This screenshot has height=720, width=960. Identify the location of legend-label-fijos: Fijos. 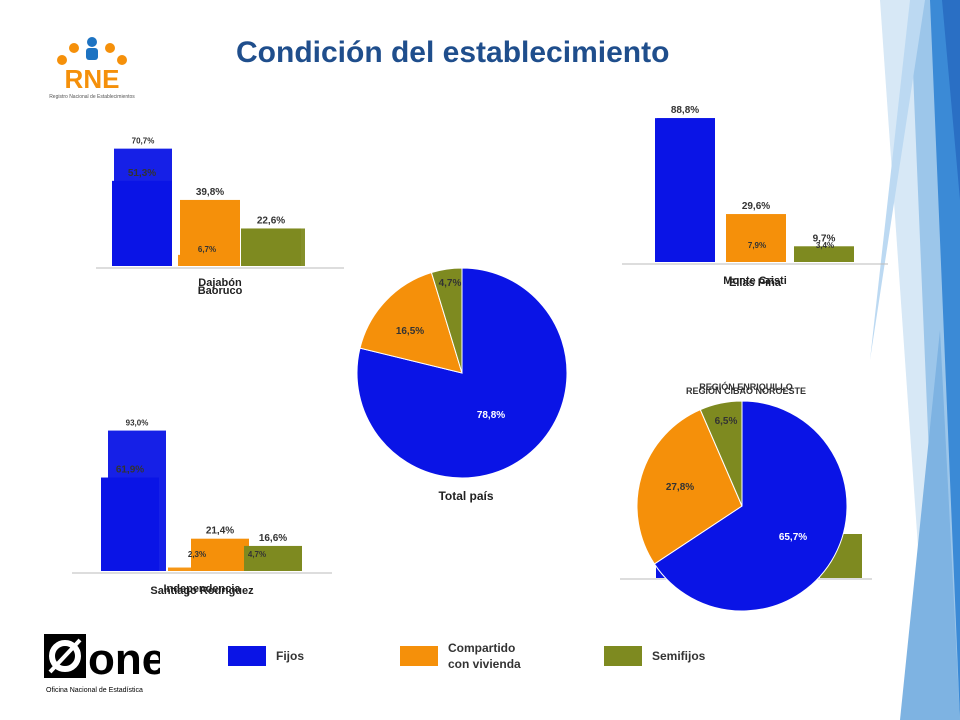
(290, 656).